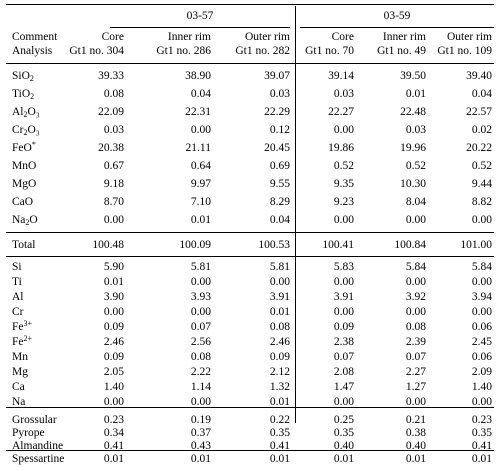 This screenshot has height=467, width=500. Describe the element at coordinates (20, 357) in the screenshot. I see `row-label: Mn` at that location.